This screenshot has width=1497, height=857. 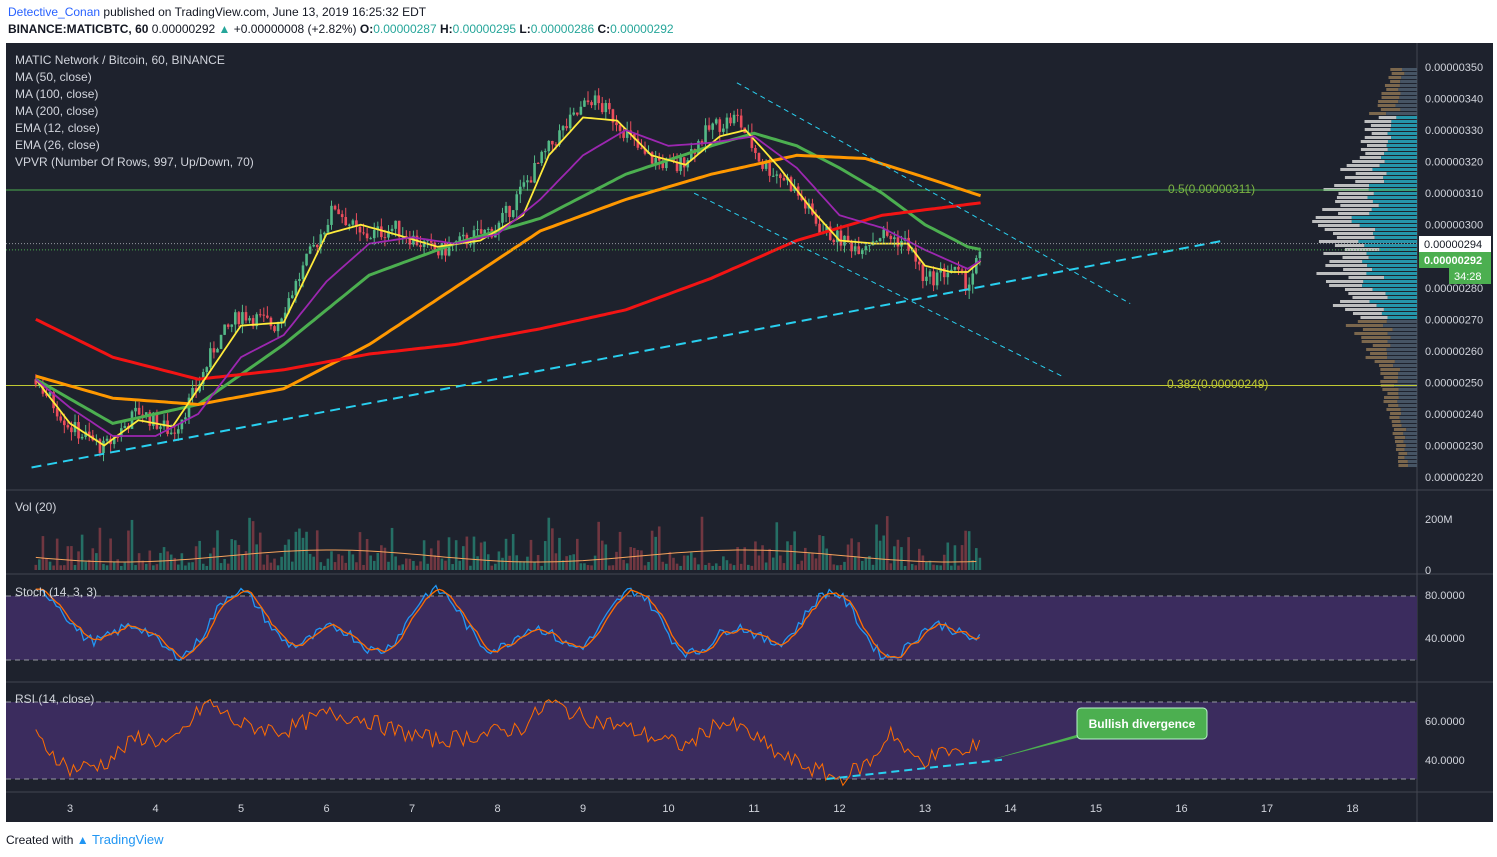 What do you see at coordinates (134, 162) in the screenshot?
I see `legend-vpvr: VPVR (Number Of Rows, 997, Up/Down, 70)` at bounding box center [134, 162].